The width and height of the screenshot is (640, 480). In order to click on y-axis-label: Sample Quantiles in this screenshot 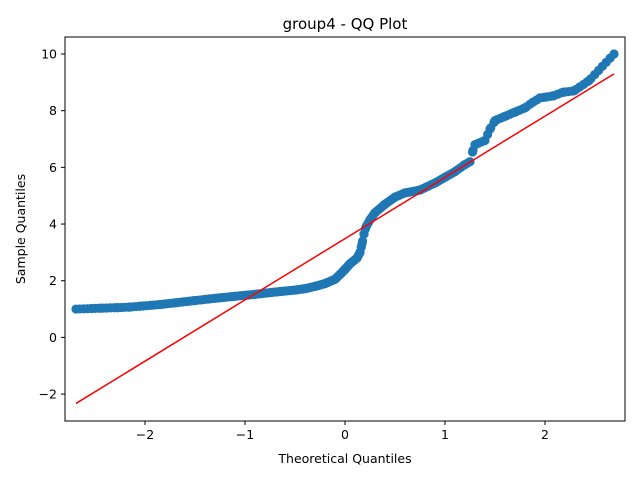, I will do `click(20, 229)`.